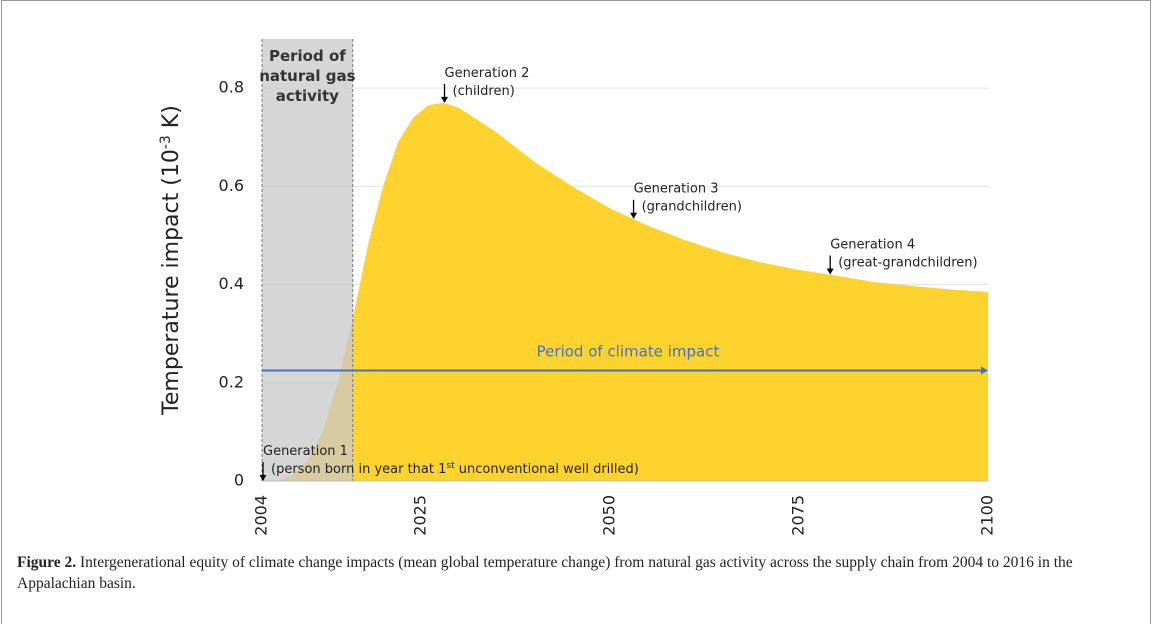  What do you see at coordinates (307, 76) in the screenshot?
I see `period-label: natural gas` at bounding box center [307, 76].